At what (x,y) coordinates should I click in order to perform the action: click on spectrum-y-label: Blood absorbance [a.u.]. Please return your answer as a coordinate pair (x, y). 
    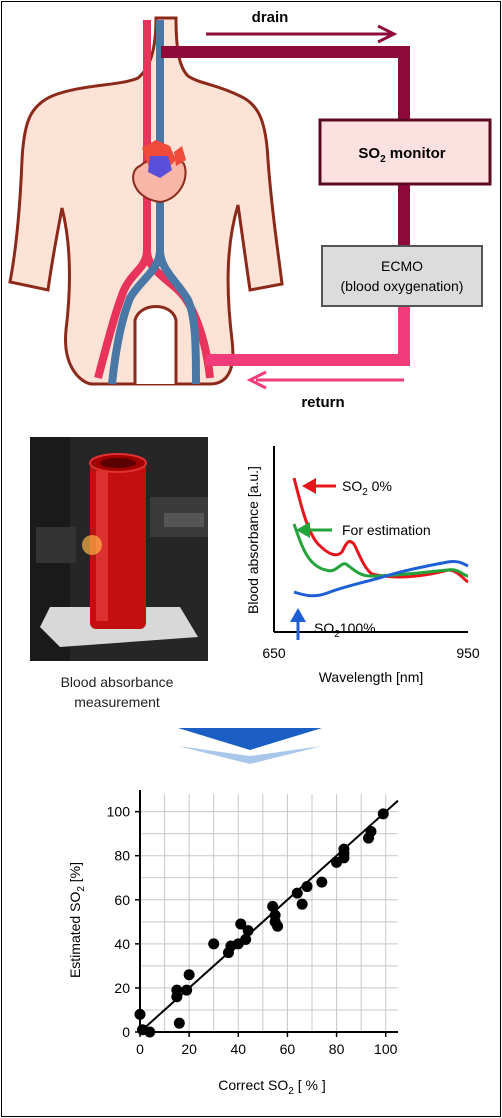
    Looking at the image, I should click on (253, 540).